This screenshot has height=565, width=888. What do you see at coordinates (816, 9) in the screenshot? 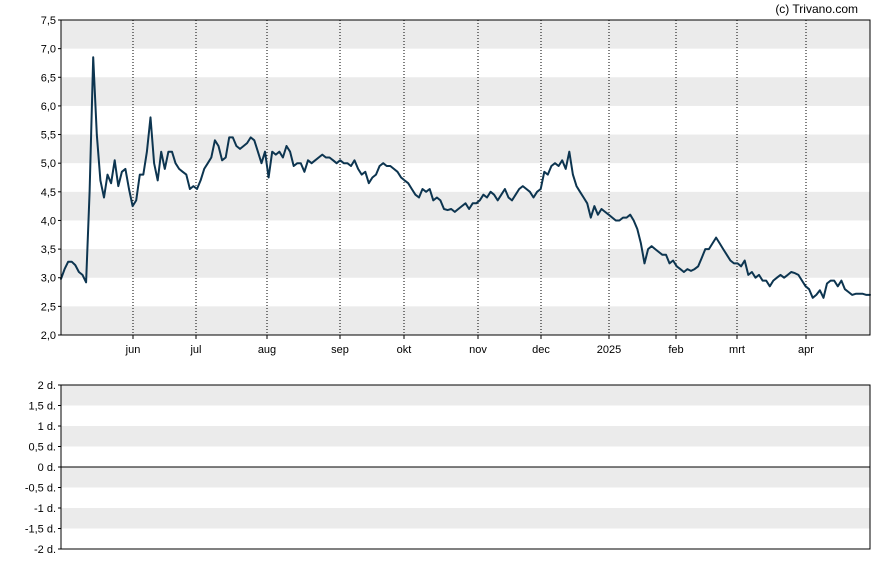
I see `copyright-label: (c) Trivano.com` at bounding box center [816, 9].